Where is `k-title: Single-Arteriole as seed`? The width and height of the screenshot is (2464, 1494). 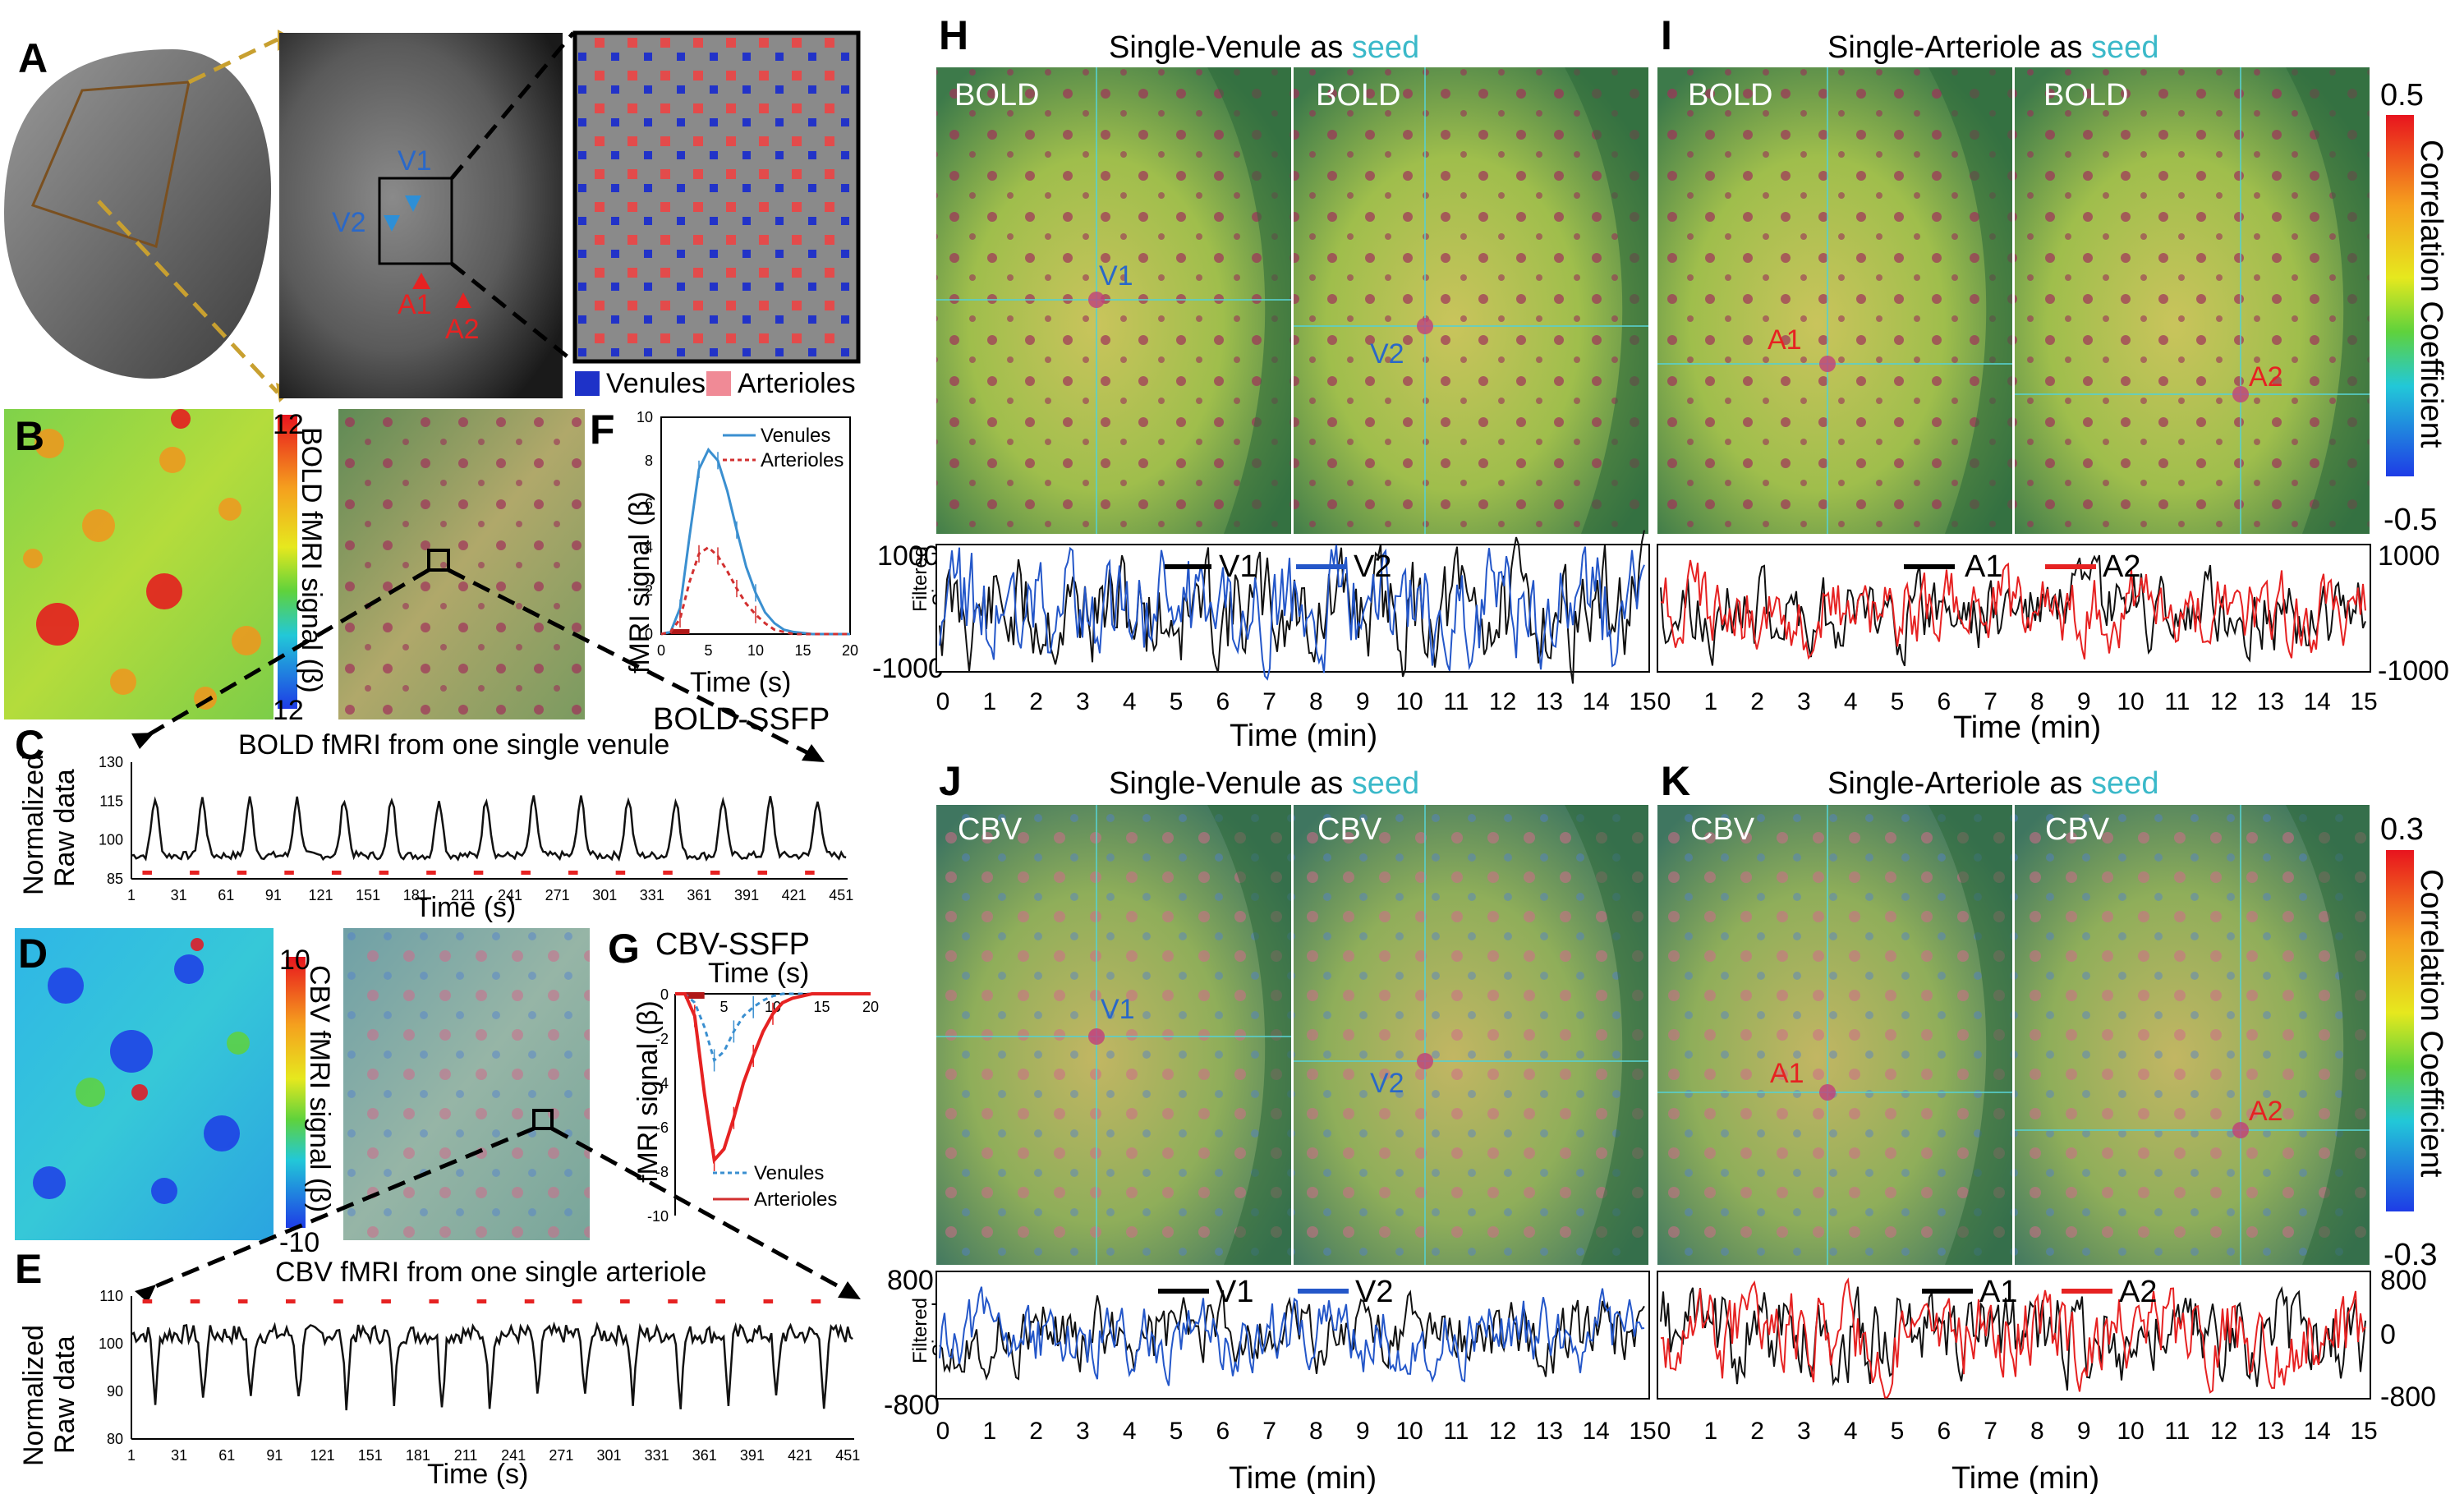
k-title: Single-Arteriole as seed is located at coordinates (1992, 783).